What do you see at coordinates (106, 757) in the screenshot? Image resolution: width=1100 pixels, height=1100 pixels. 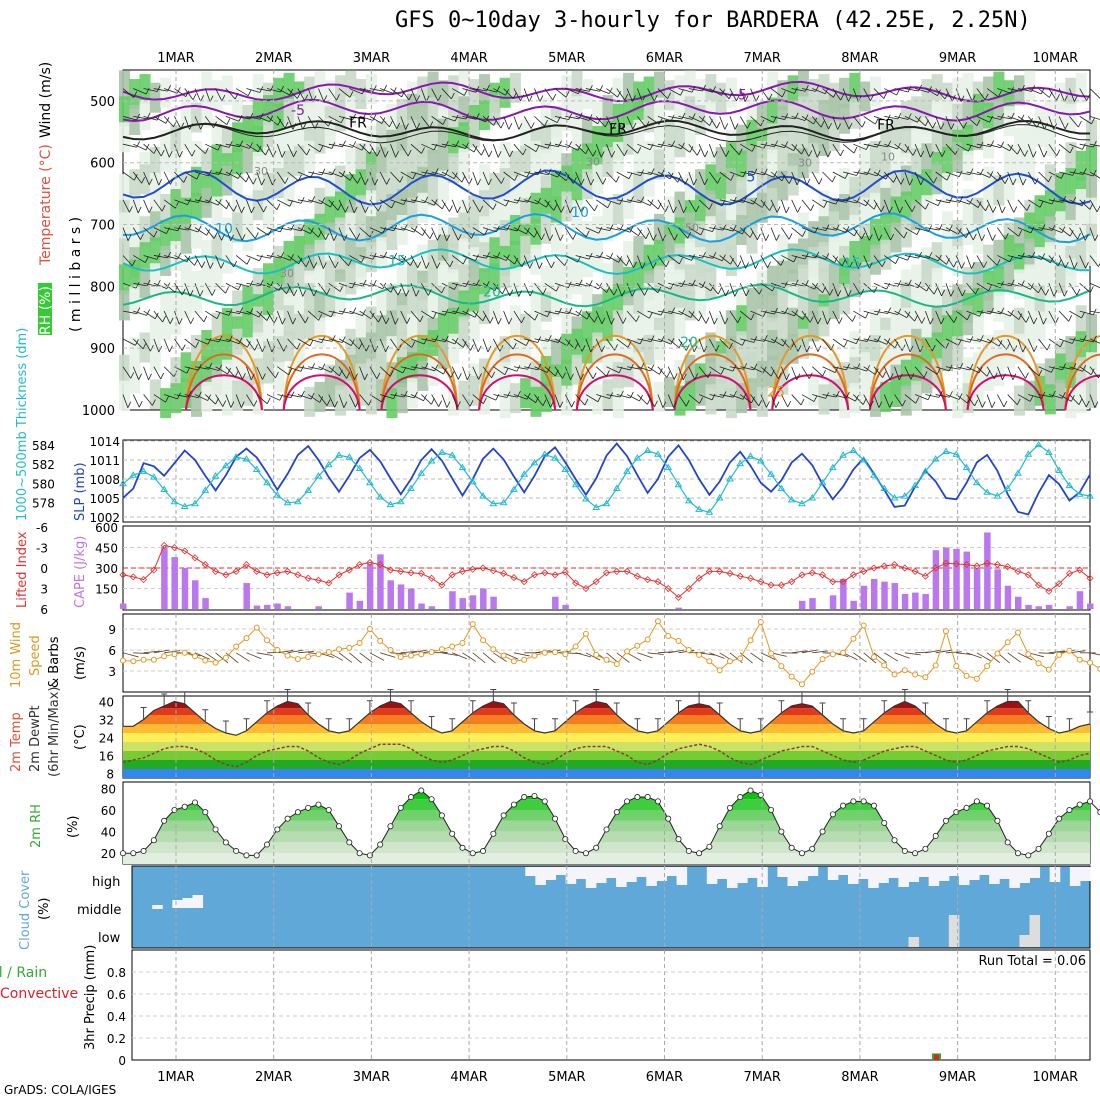 I see `temp-tick-label: 16` at bounding box center [106, 757].